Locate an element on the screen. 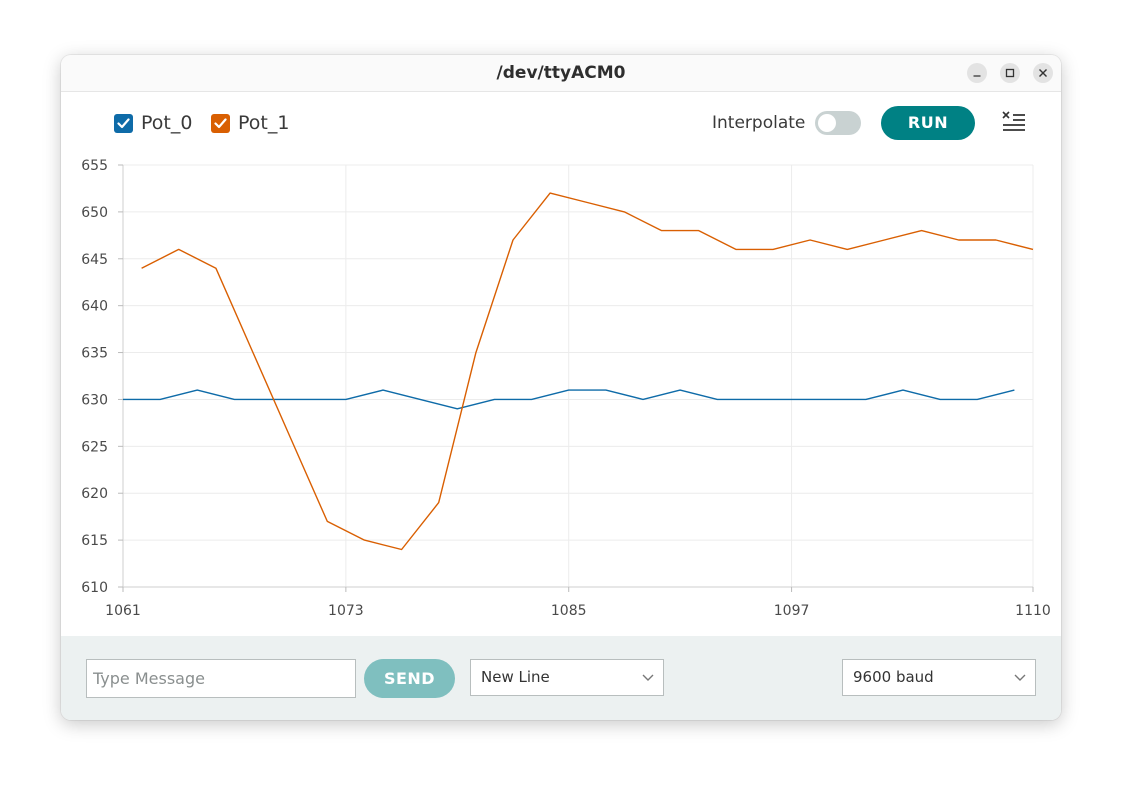 This screenshot has height=787, width=1122. clear-plot-button is located at coordinates (1015, 123).